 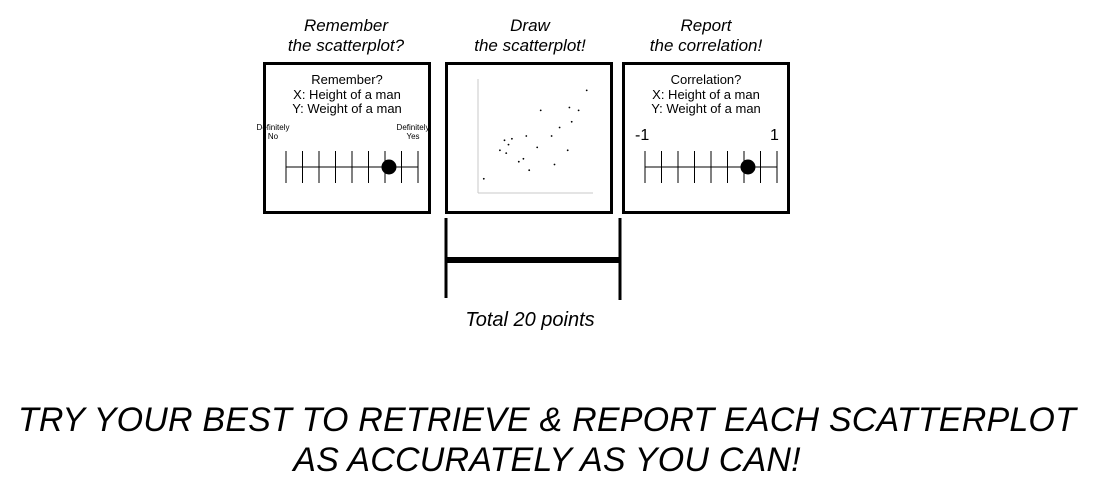 I want to click on scatterplot-drawing-canvas, so click(x=529, y=138).